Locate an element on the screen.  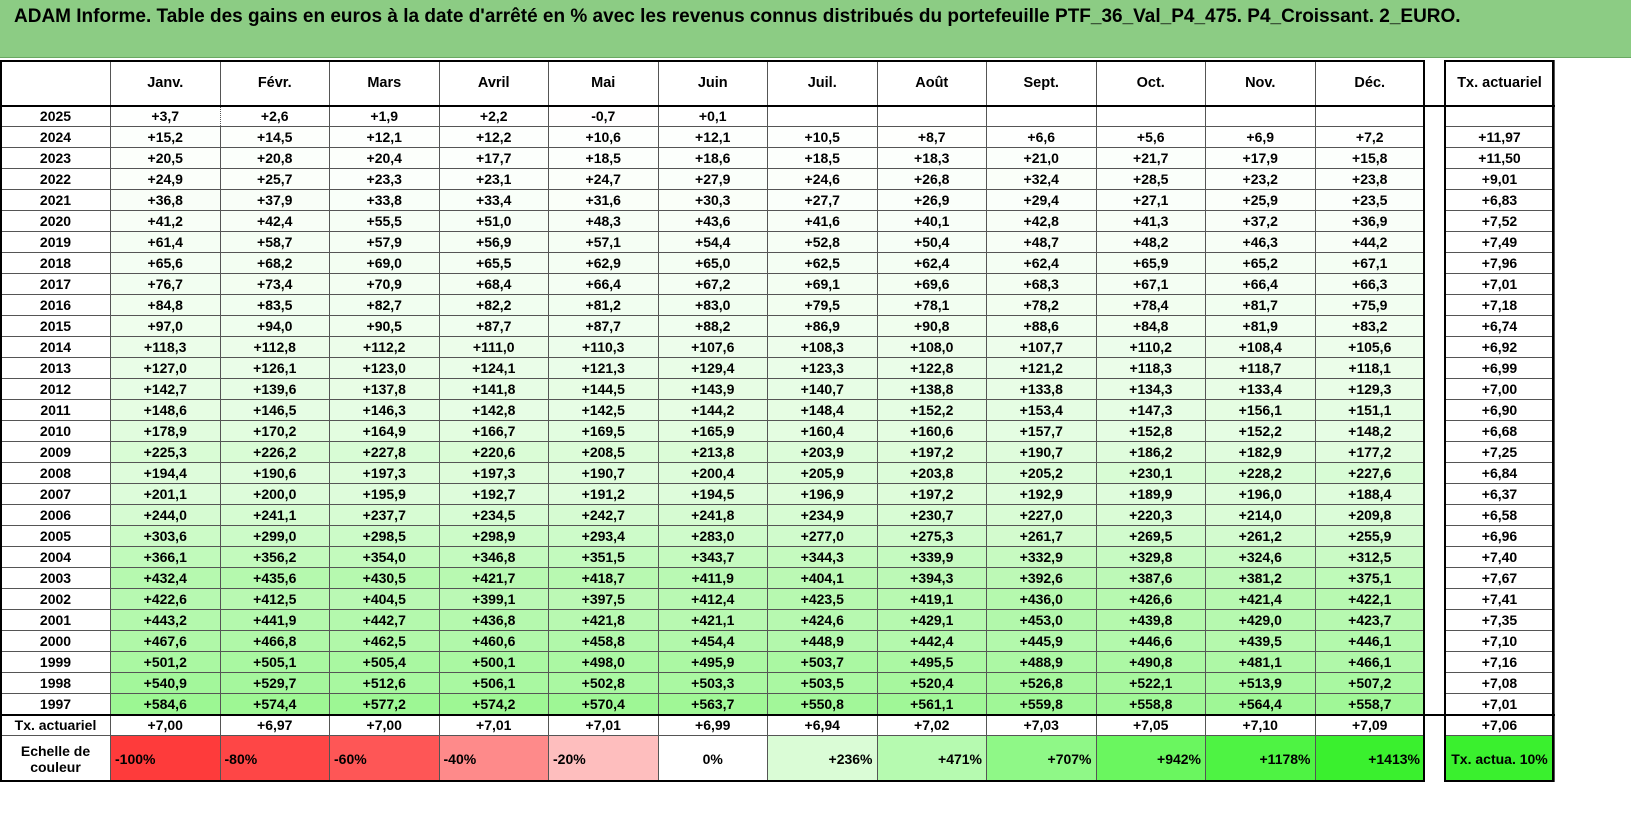
corner-cell is located at coordinates (55, 83).